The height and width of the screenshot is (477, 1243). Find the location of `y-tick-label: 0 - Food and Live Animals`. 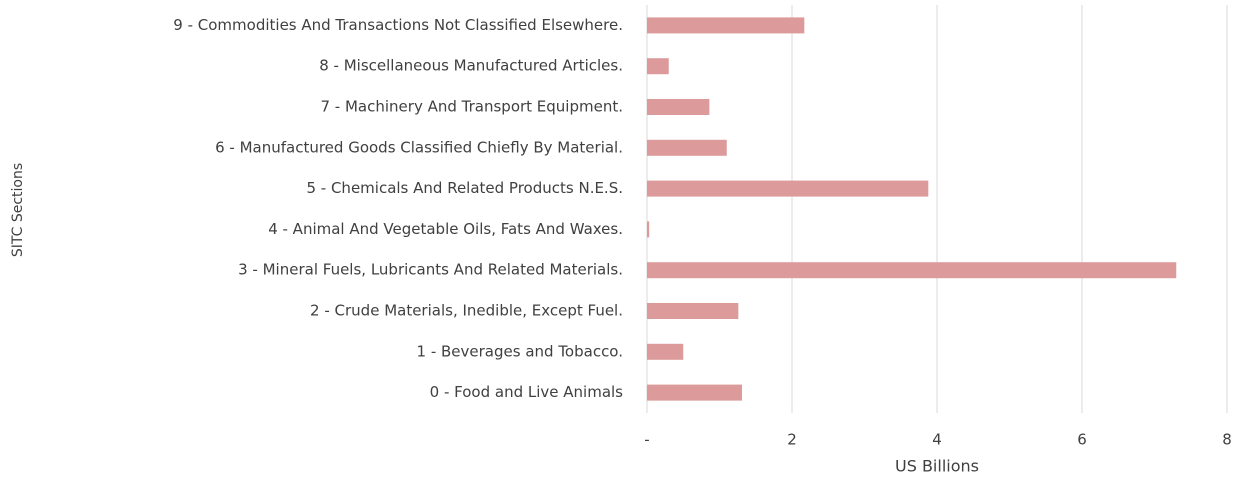

y-tick-label: 0 - Food and Live Animals is located at coordinates (527, 392).